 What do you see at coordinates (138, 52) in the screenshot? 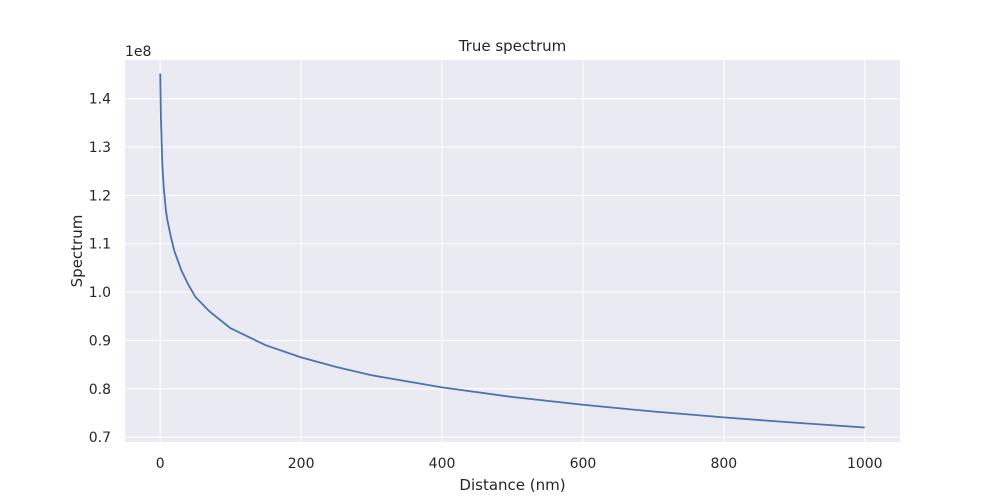
I see `y-offset-label: 1e8` at bounding box center [138, 52].